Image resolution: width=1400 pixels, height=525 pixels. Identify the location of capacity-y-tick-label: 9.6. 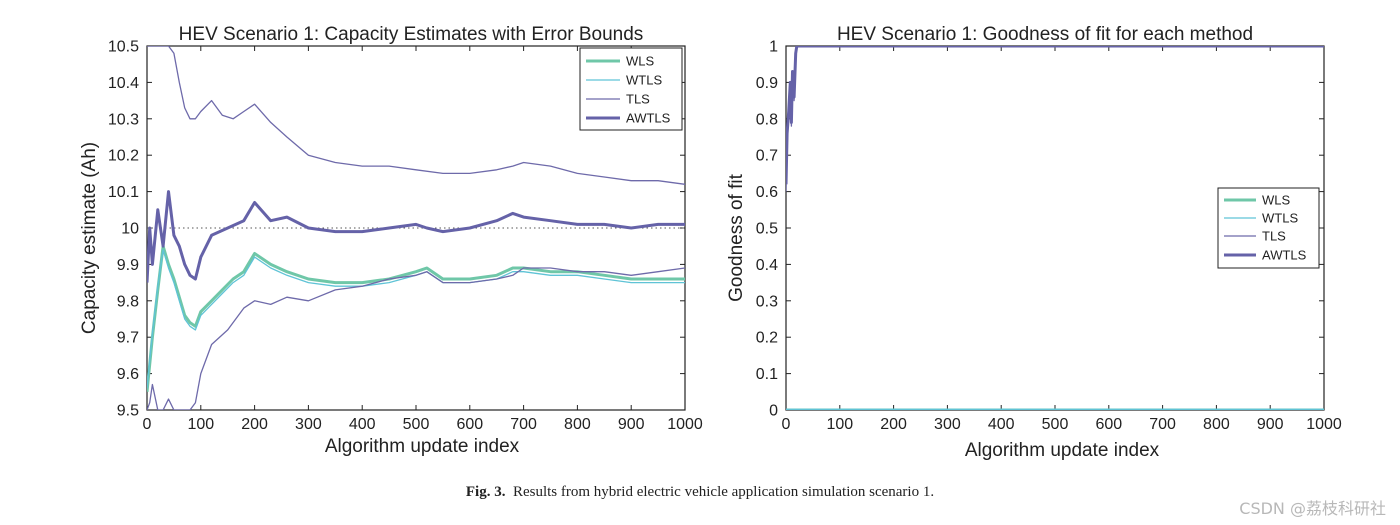
(128, 374).